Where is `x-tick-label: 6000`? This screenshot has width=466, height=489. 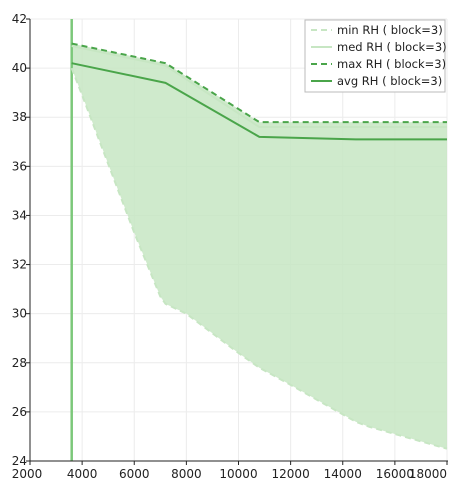 x-tick-label: 6000 is located at coordinates (134, 474).